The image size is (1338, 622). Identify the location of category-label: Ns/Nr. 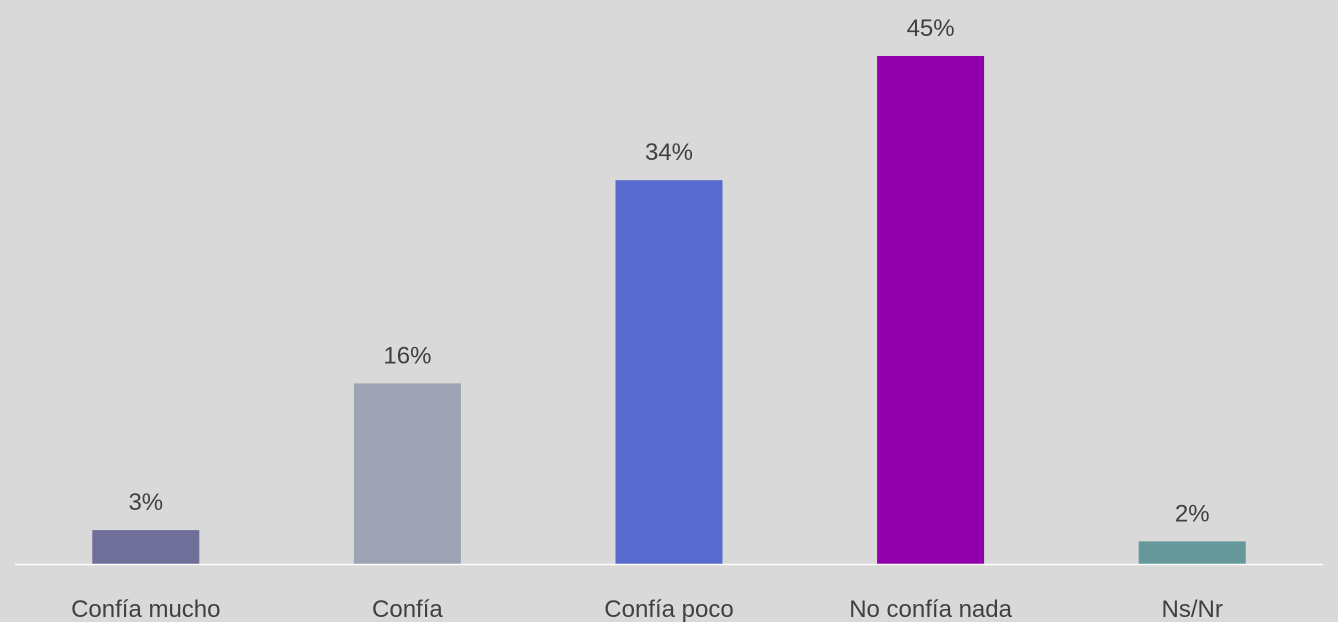
(1192, 609).